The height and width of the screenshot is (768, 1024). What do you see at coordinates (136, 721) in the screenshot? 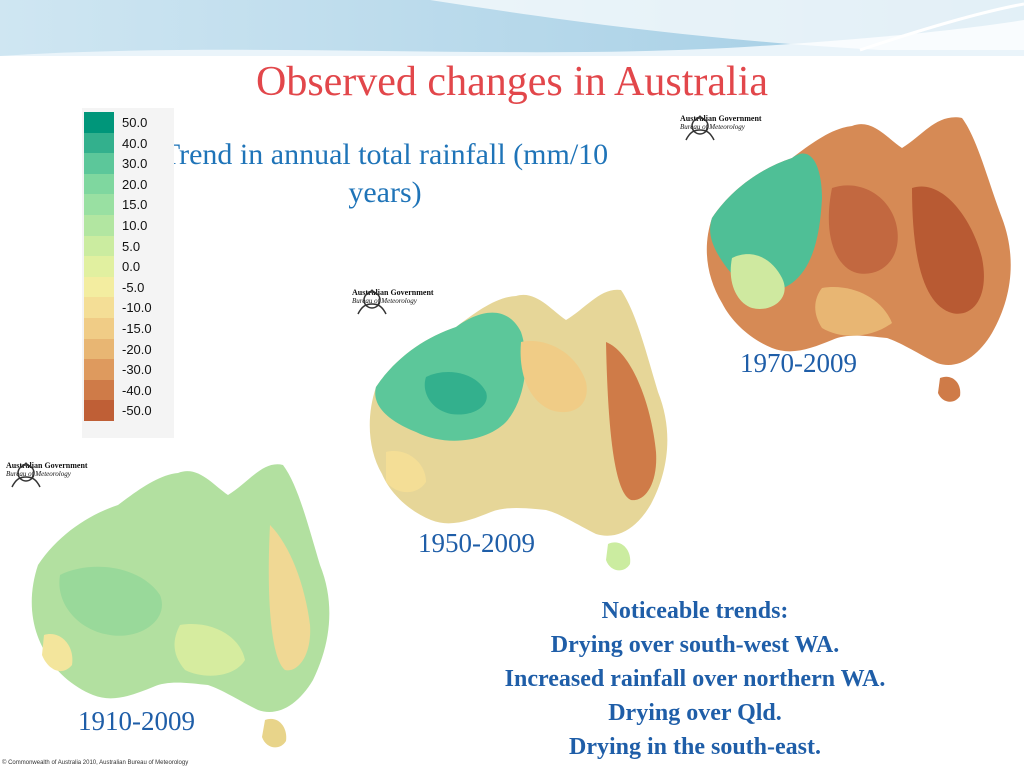
I see `period-label-1910-2009: 1910-2009` at bounding box center [136, 721].